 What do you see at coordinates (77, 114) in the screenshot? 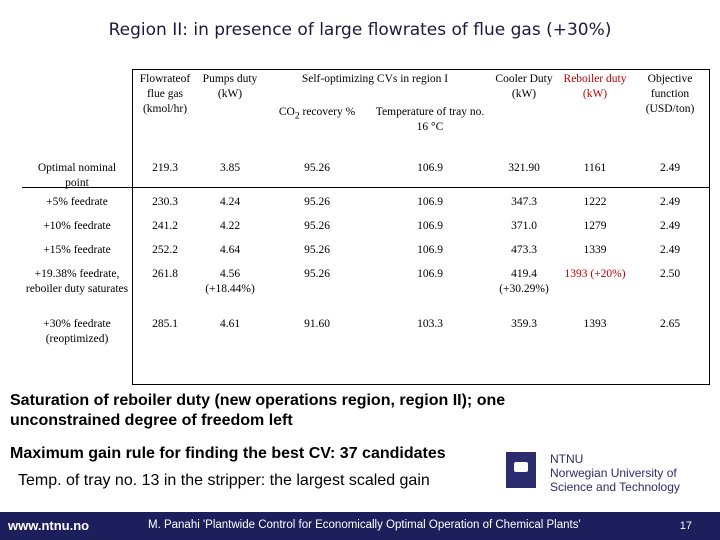
I see `header-blank` at bounding box center [77, 114].